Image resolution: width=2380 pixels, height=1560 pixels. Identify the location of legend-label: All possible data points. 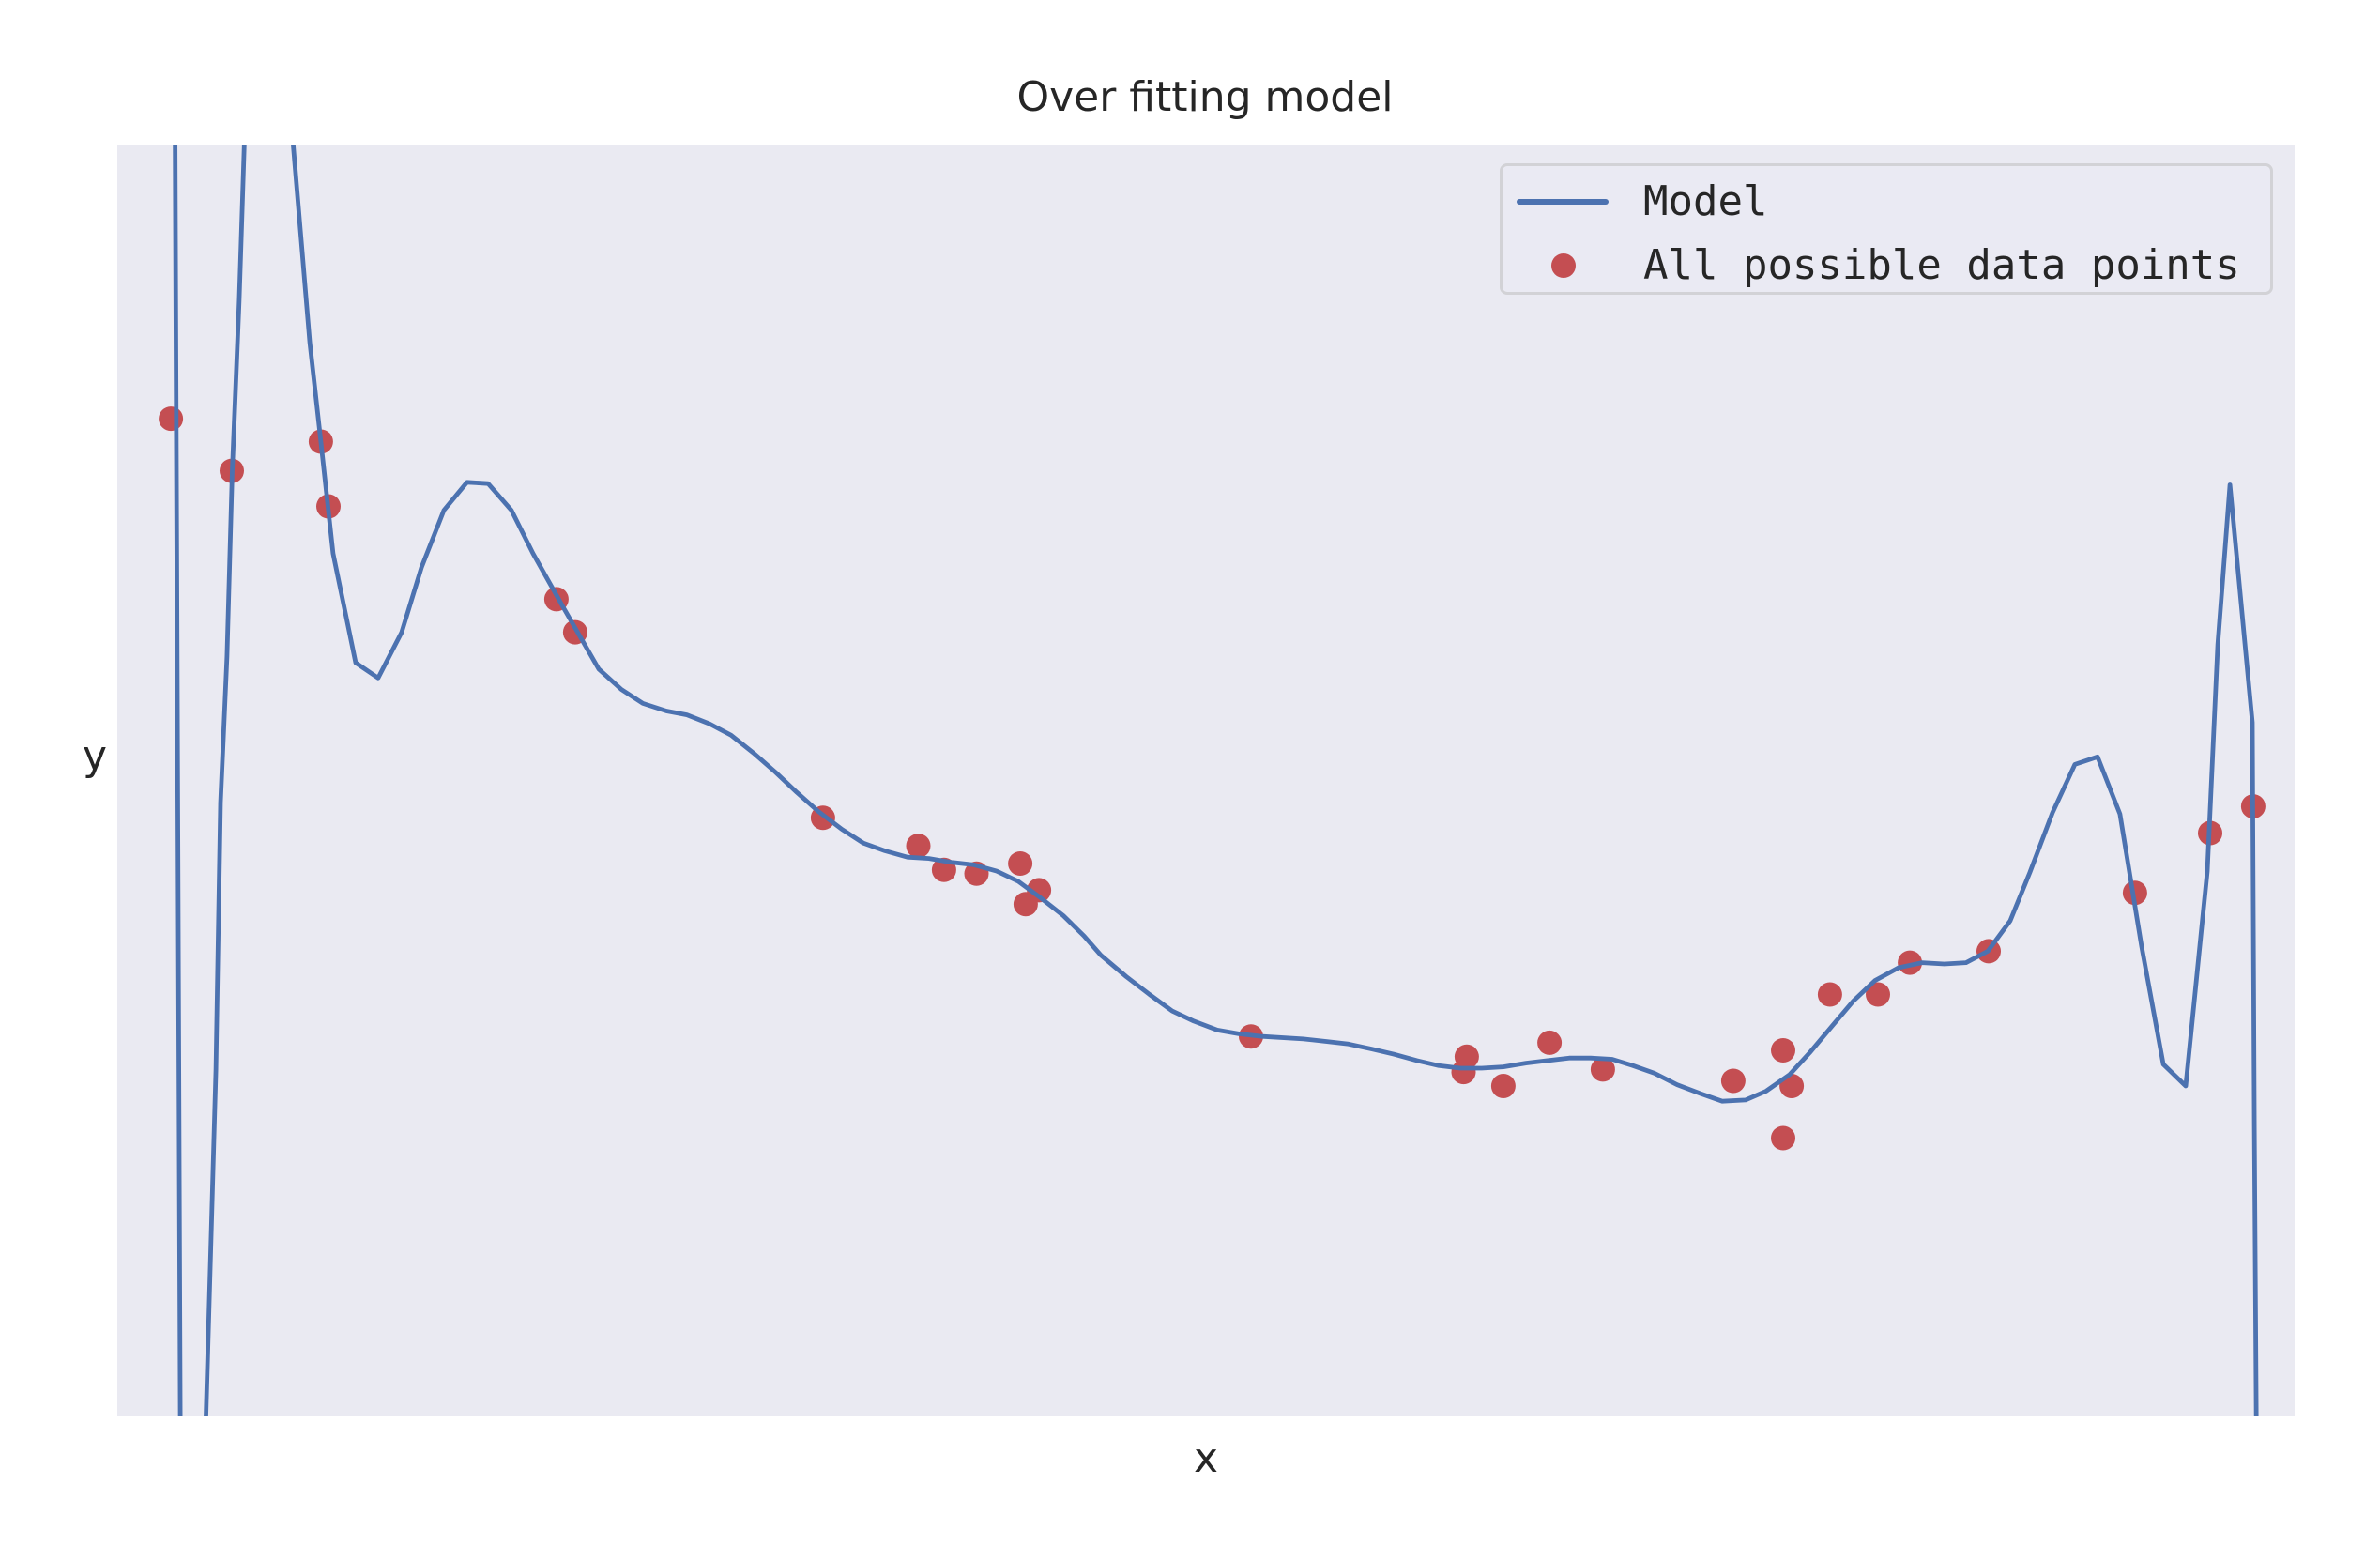
(1941, 265).